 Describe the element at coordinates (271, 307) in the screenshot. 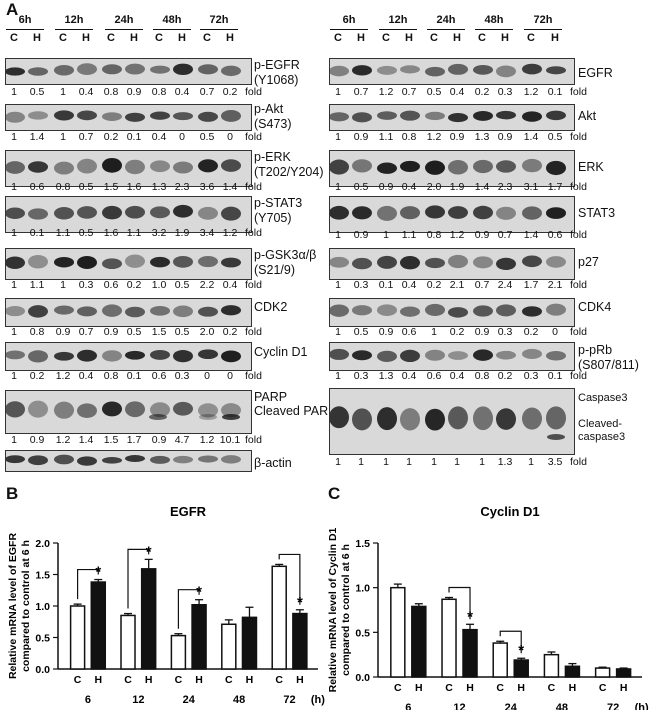

I see `blot-left-5-label: CDK2` at that location.